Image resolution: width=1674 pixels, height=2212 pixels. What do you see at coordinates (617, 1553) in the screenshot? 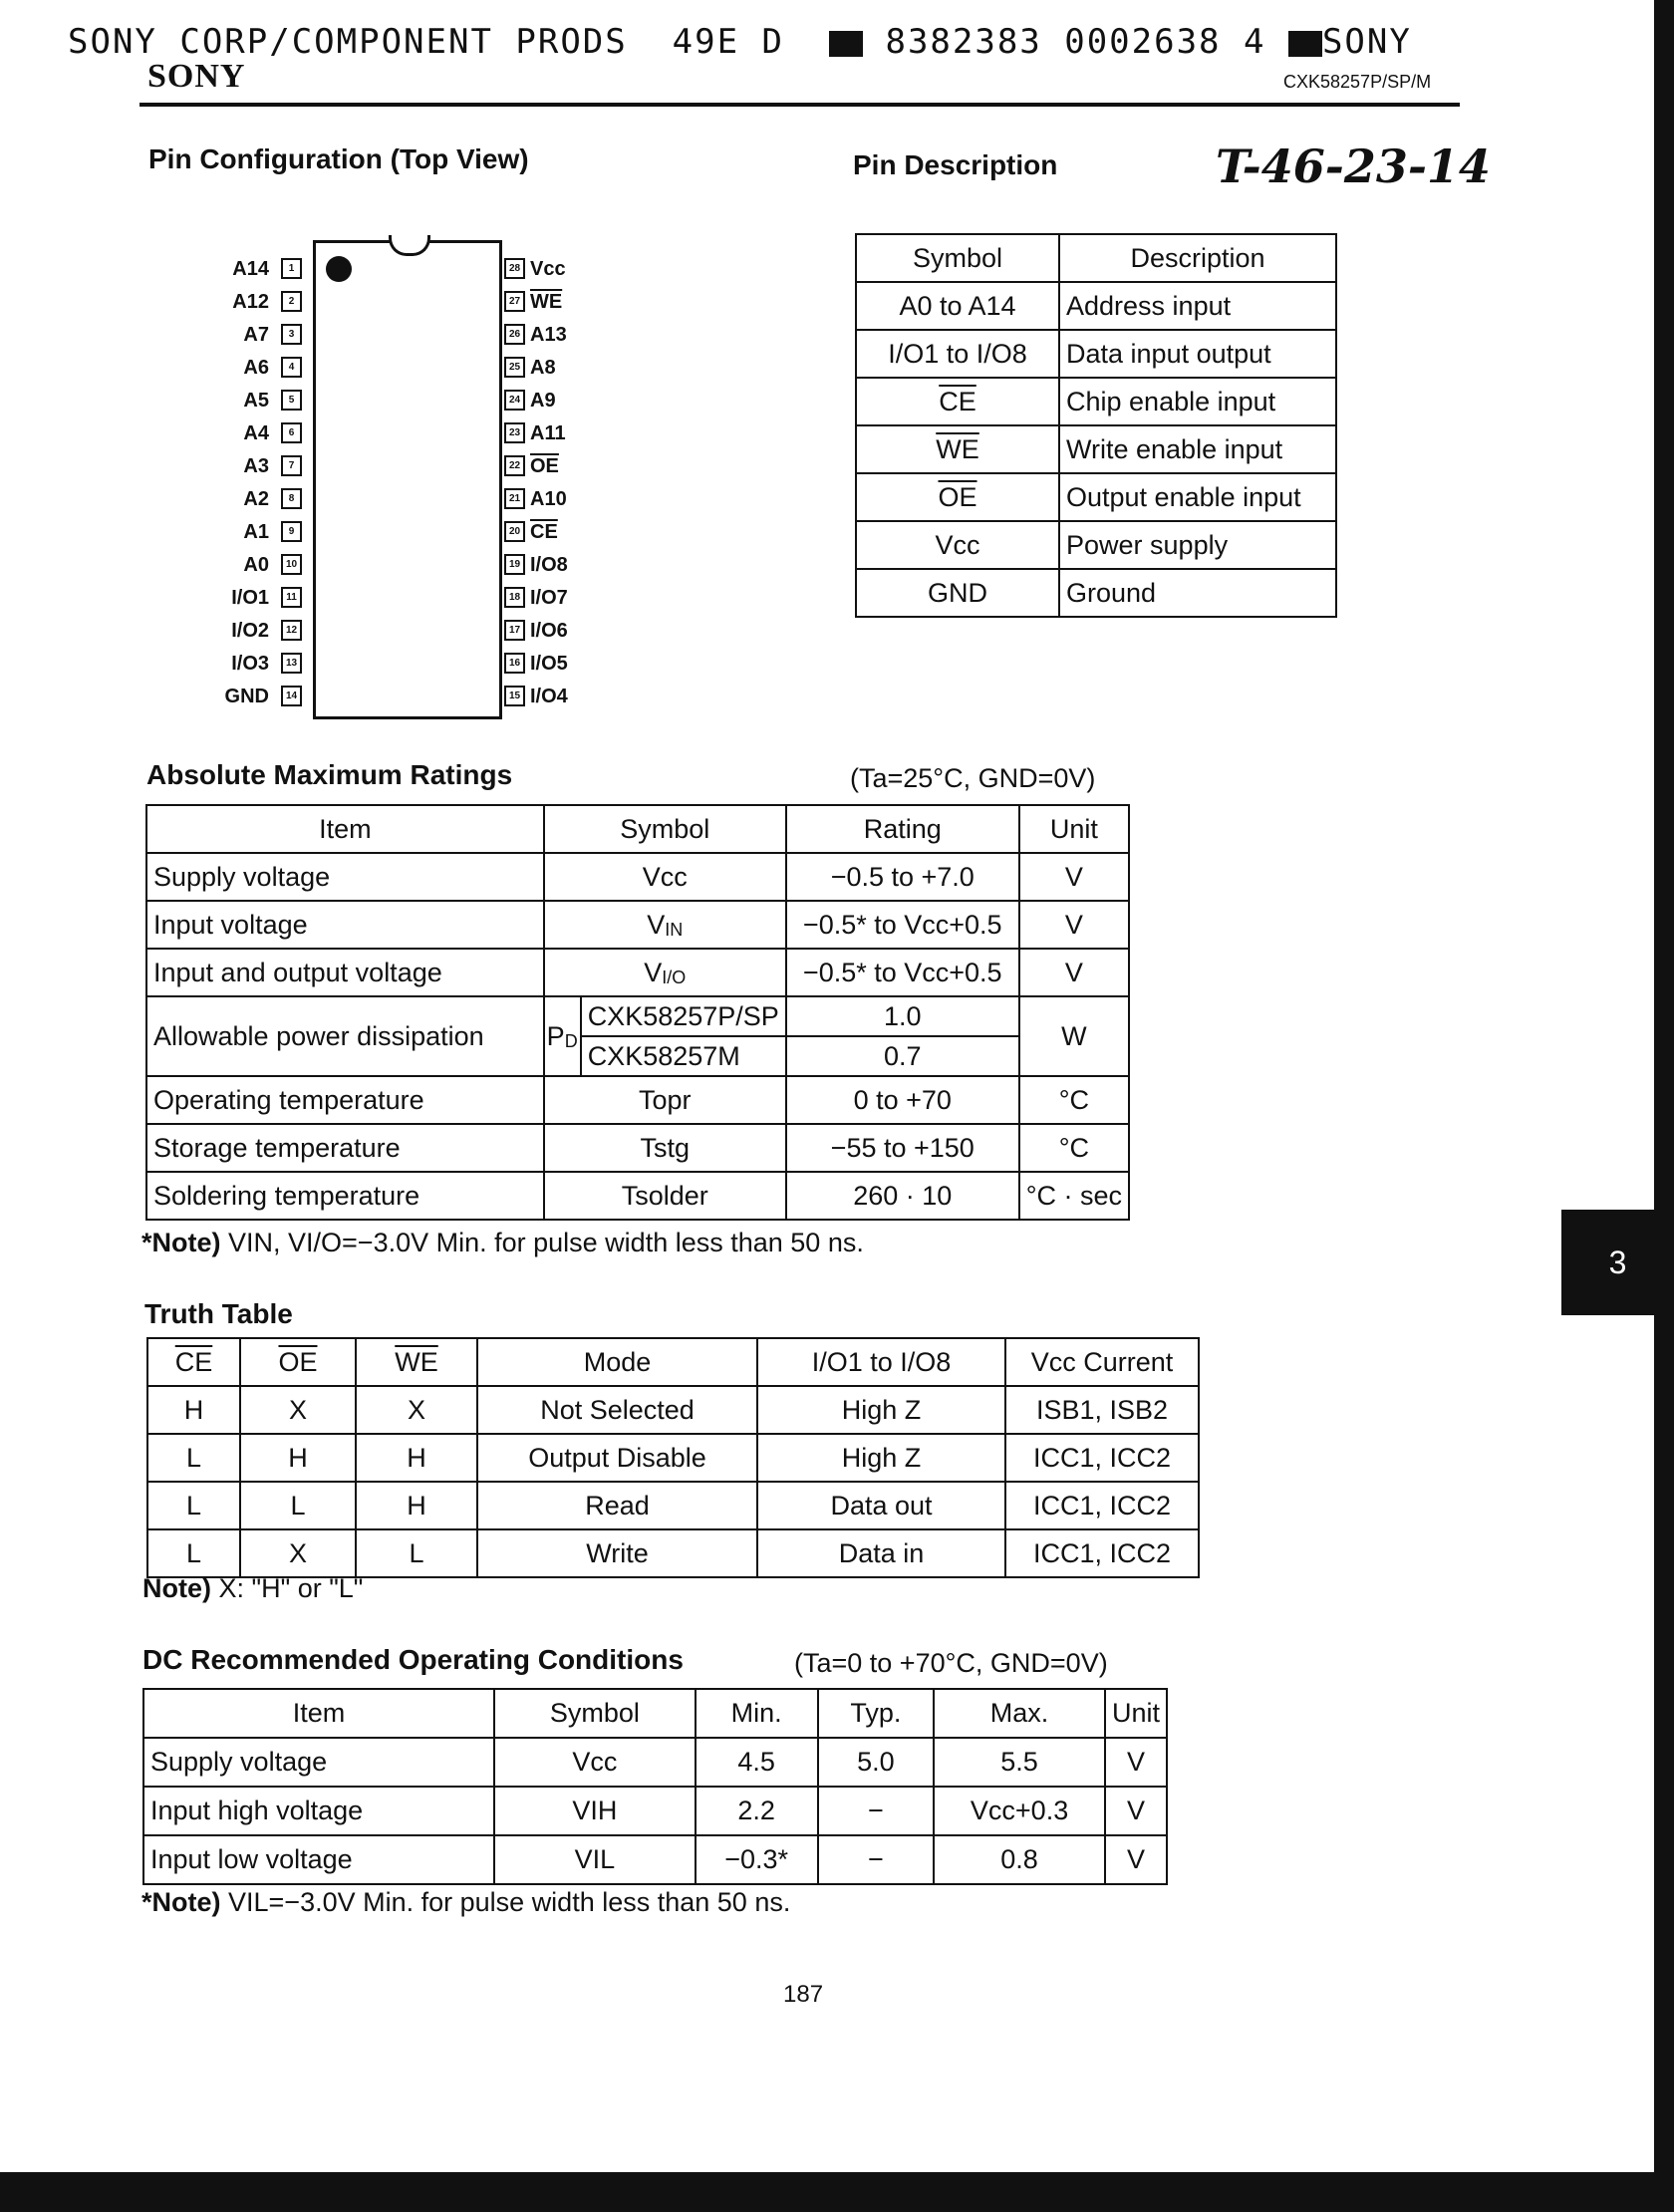
I see `table-cell: Write` at bounding box center [617, 1553].